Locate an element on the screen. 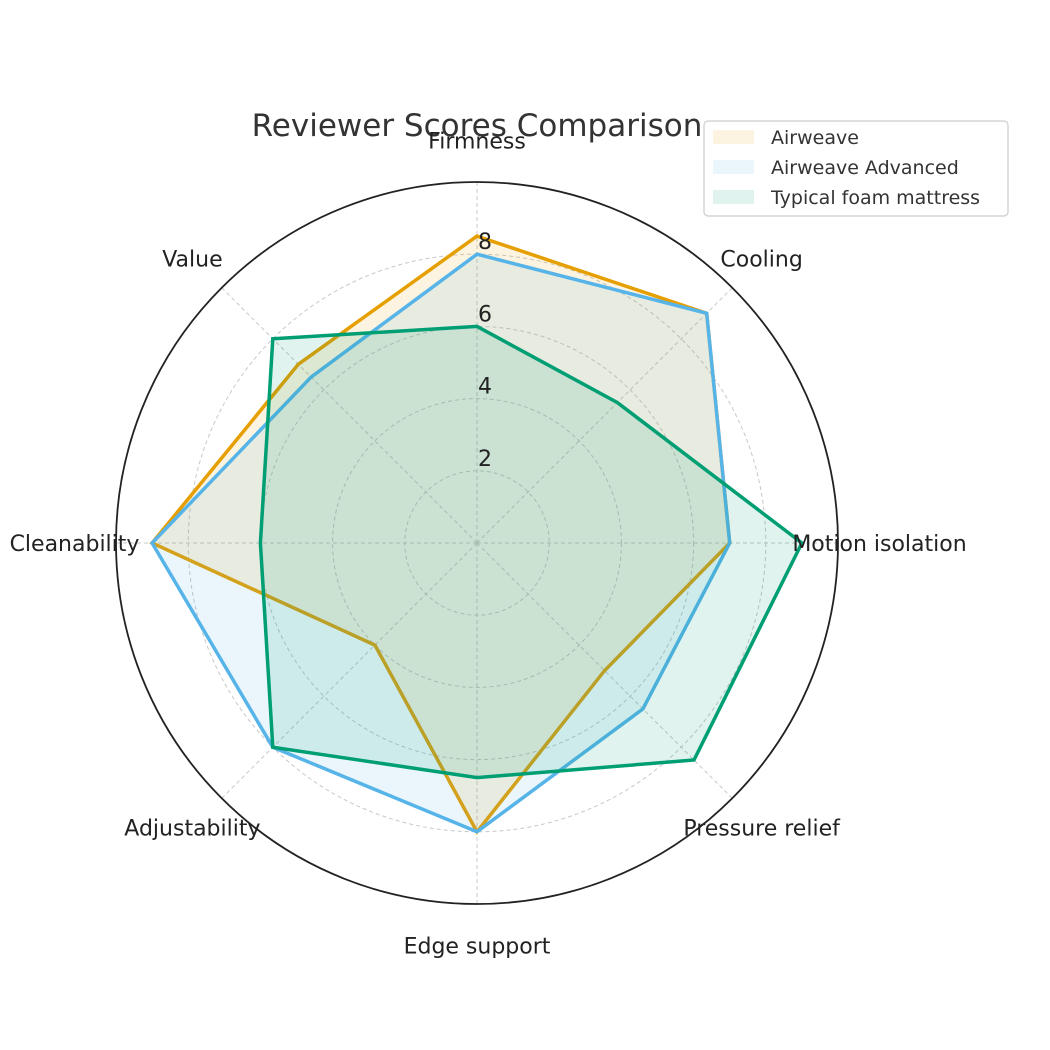  r-tick-label: 8 is located at coordinates (485, 242).